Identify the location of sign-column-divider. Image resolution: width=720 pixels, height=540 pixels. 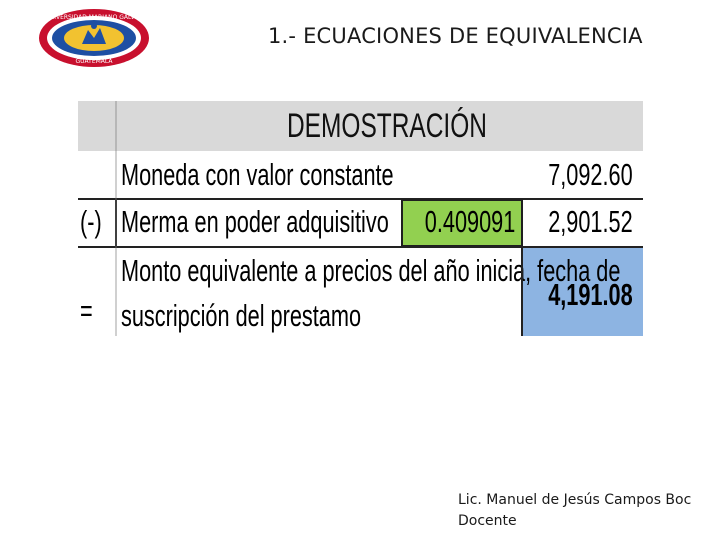
(116, 218).